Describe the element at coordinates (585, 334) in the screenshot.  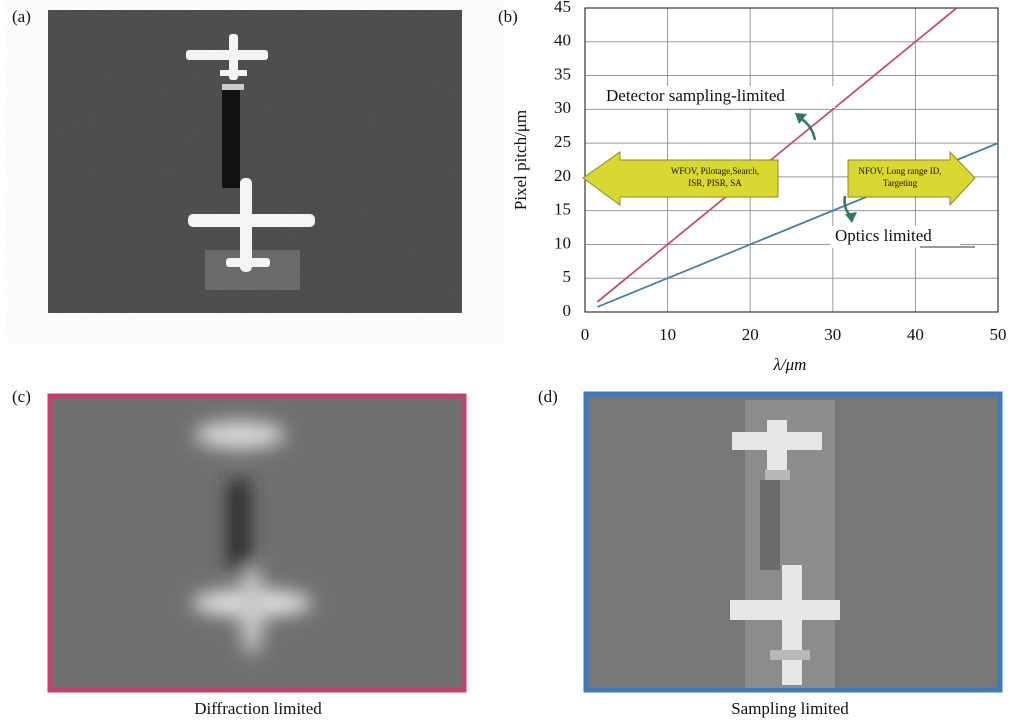
I see `x-tick-label: 0` at that location.